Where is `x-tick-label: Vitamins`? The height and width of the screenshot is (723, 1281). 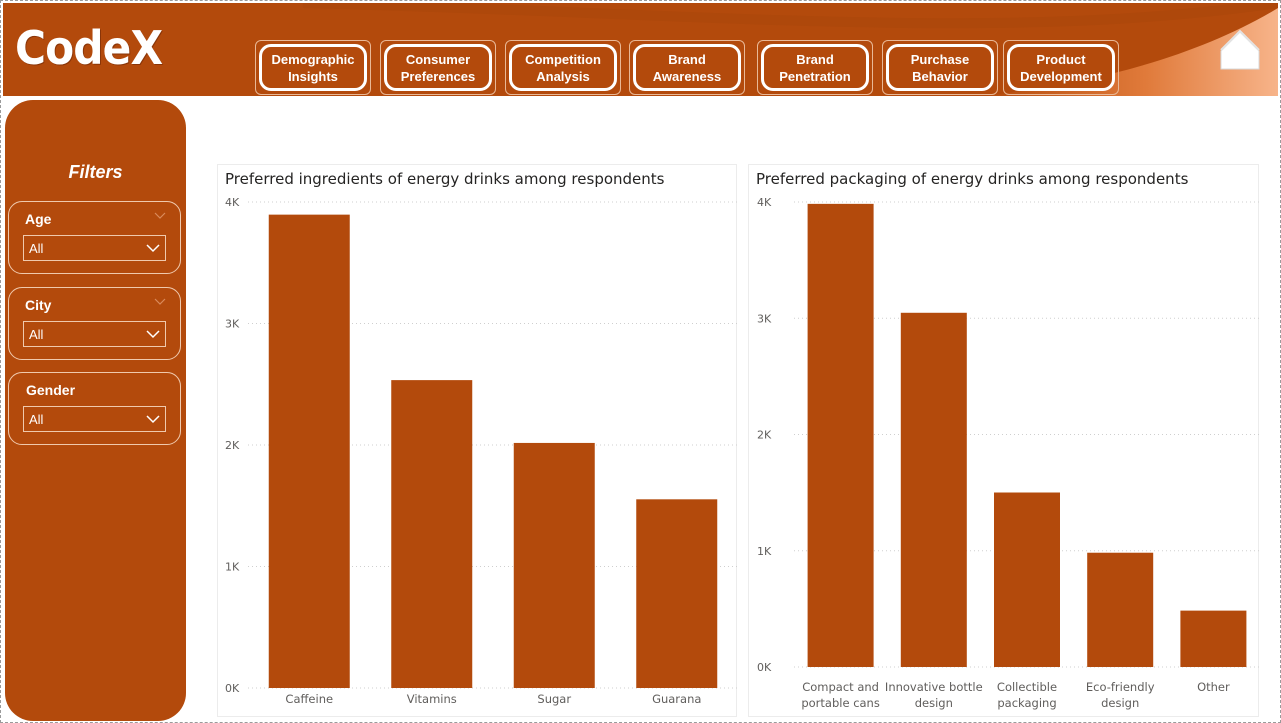
x-tick-label: Vitamins is located at coordinates (432, 699).